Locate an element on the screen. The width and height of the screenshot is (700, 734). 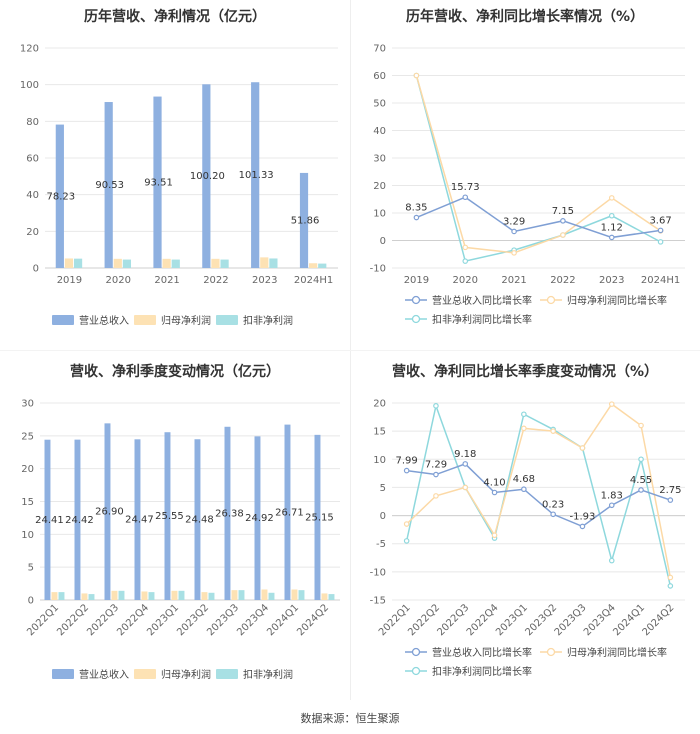
point-value-label: 3.29 is located at coordinates (514, 221).